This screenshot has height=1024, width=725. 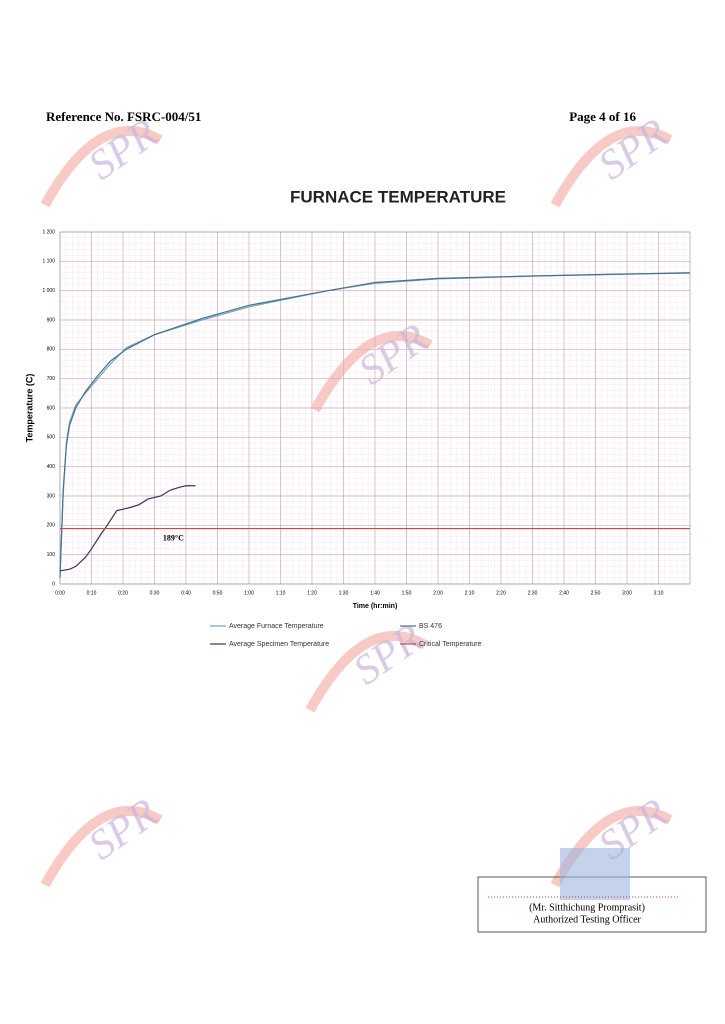 What do you see at coordinates (470, 593) in the screenshot?
I see `x-tick-label: 2:10` at bounding box center [470, 593].